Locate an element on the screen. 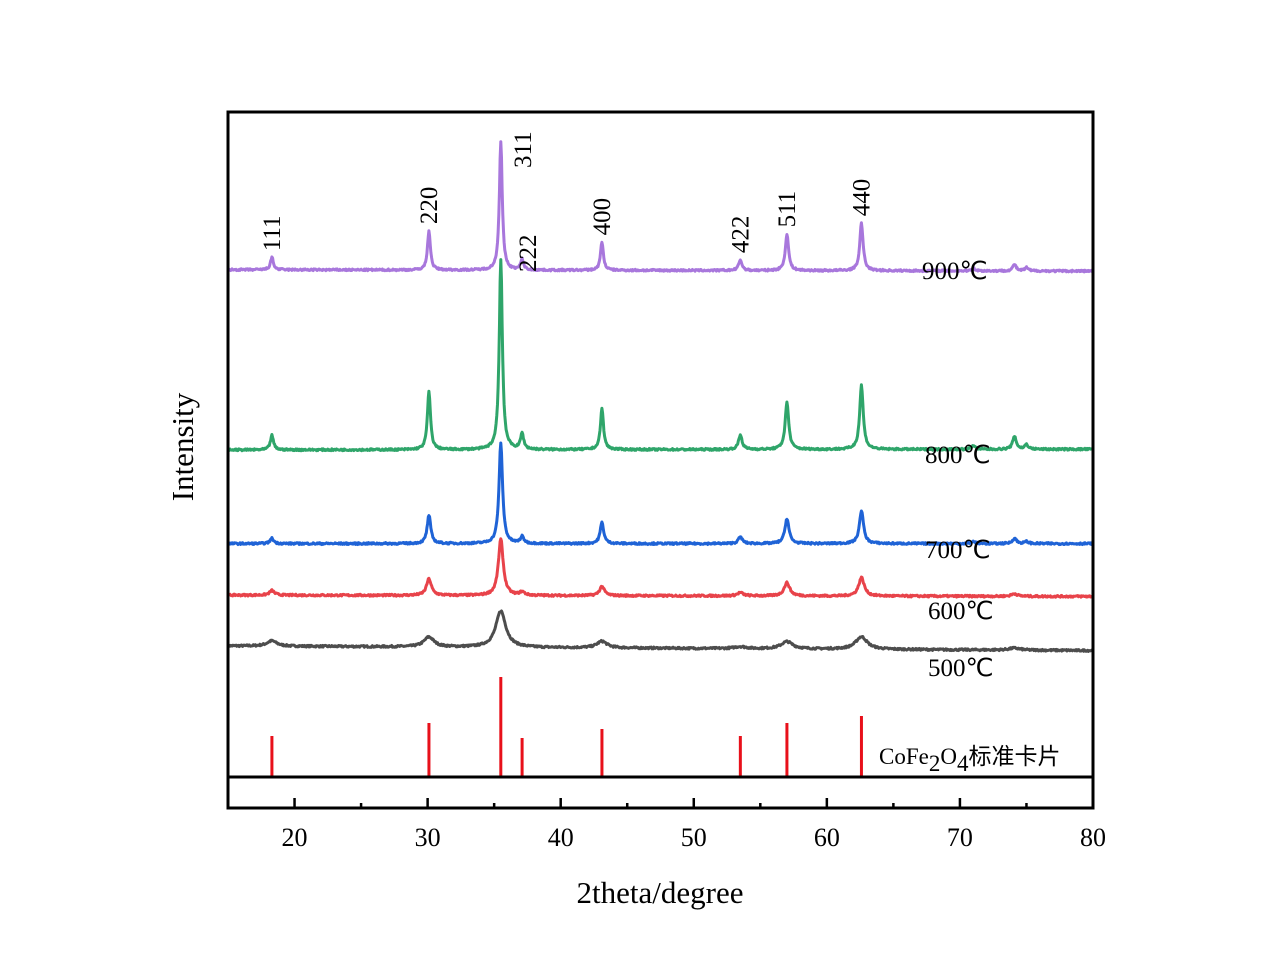 This screenshot has width=1269, height=971. hkl-label-220: 220 is located at coordinates (429, 206).